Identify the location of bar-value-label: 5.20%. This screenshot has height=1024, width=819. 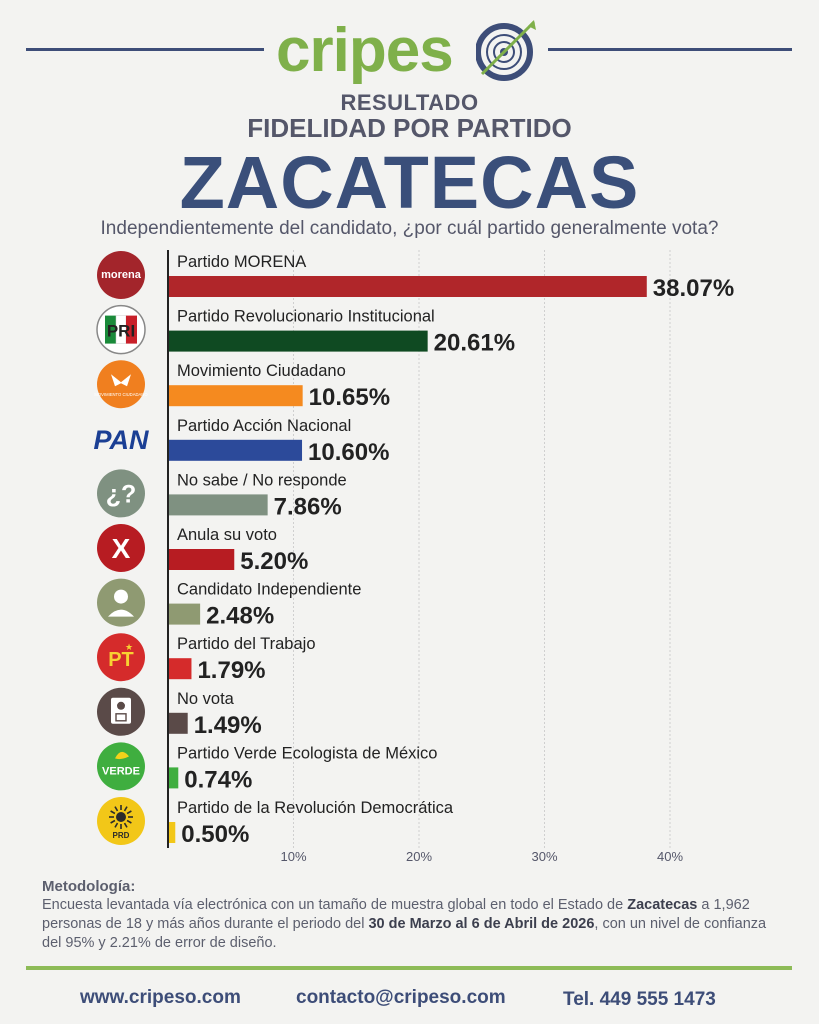
(274, 561).